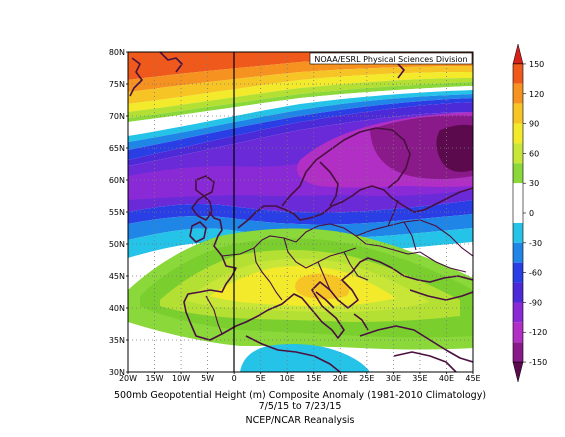 The height and width of the screenshot is (437, 565). I want to click on latitude-label: 40N, so click(117, 308).